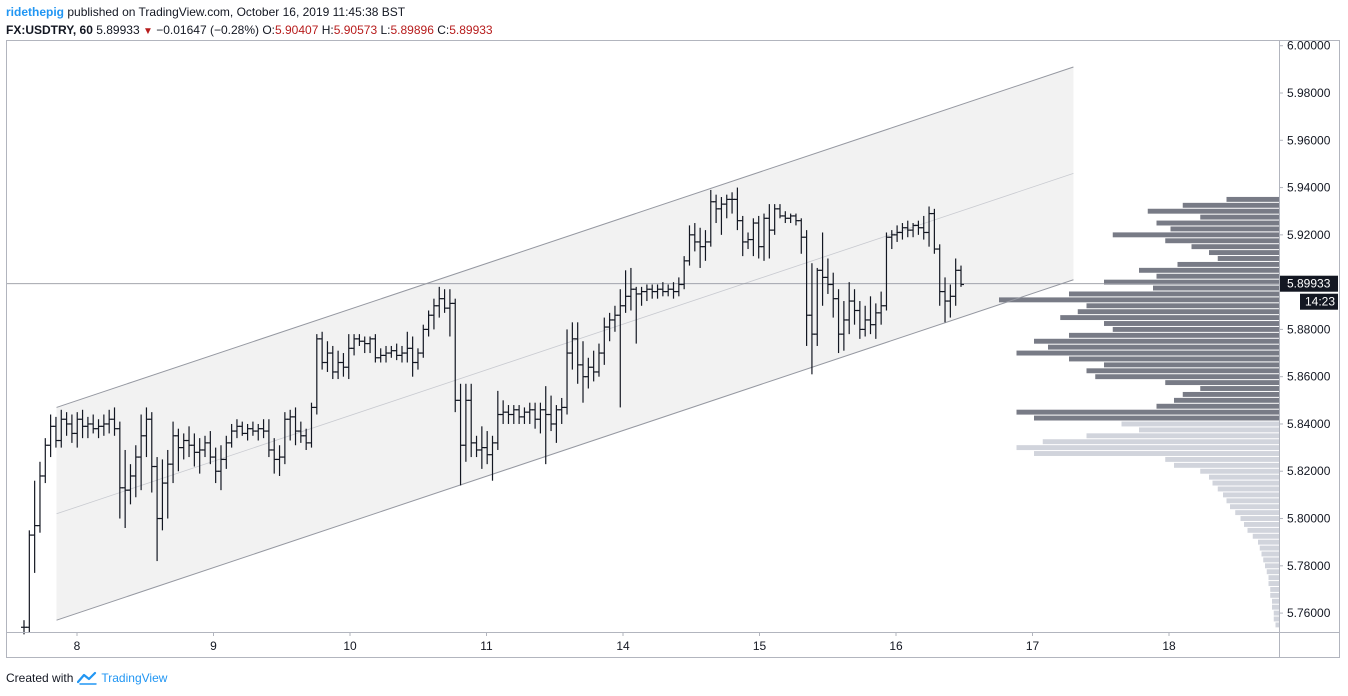  Describe the element at coordinates (1309, 188) in the screenshot. I see `price-tick-label: 5.94000` at that location.